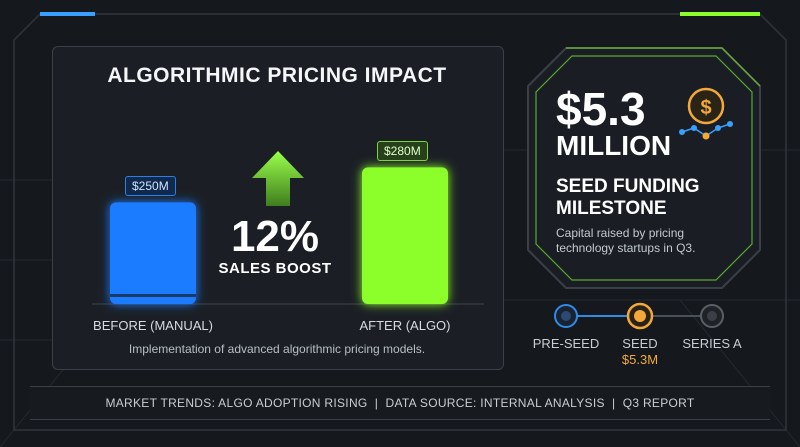 The image size is (800, 447). I want to click on funding-stage-timeline, so click(639, 316).